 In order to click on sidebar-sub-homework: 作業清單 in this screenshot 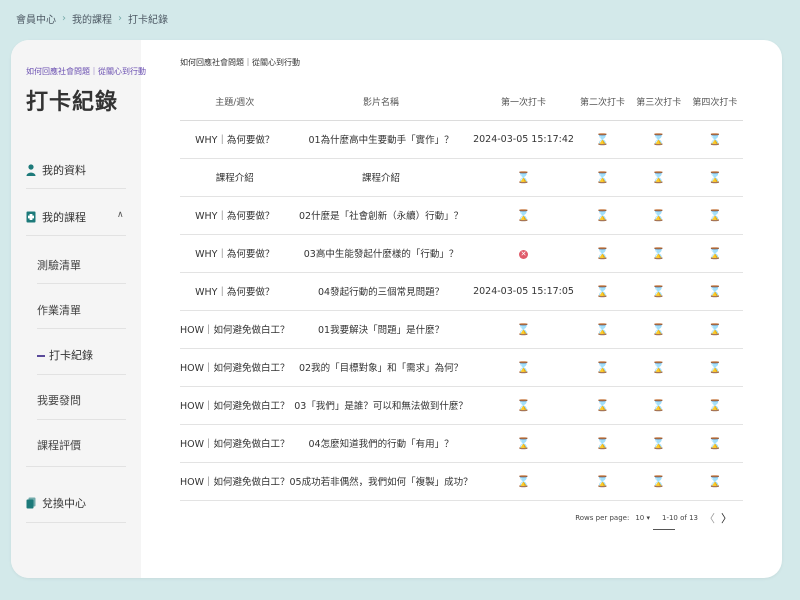, I will do `click(59, 310)`.